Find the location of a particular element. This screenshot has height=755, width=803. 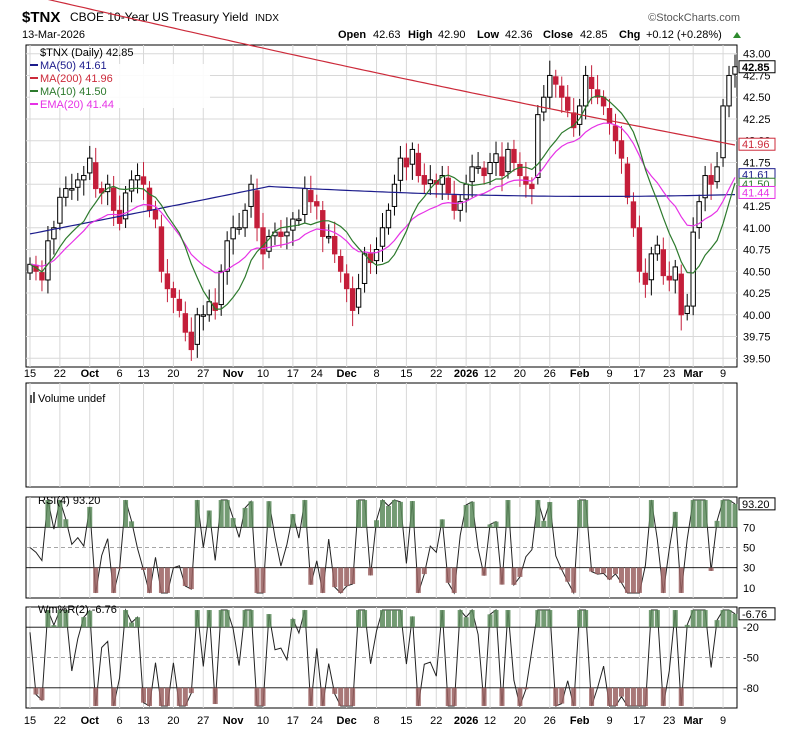

legend-bg is located at coordinates (120, 86).